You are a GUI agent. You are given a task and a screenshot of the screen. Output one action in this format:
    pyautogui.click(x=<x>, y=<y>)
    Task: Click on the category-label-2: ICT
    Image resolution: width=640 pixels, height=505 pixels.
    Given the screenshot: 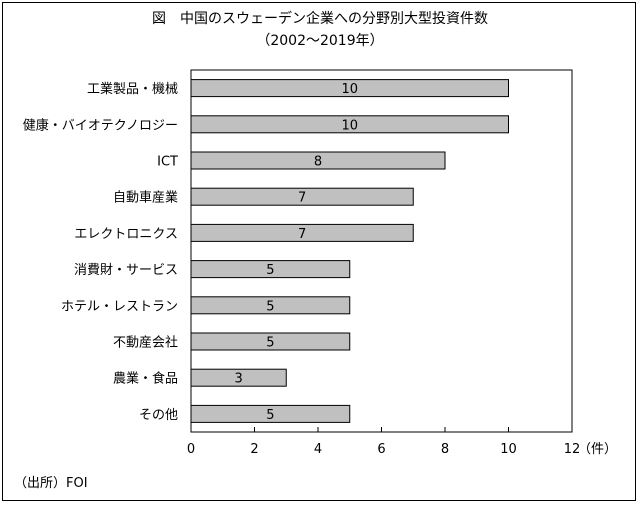 What is the action you would take?
    pyautogui.click(x=167, y=162)
    